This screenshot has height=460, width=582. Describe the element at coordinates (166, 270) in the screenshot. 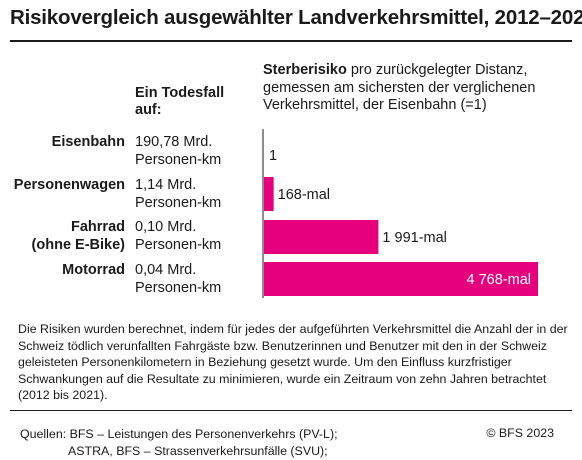

I see `distance-line: 0,04 Mrd.` at that location.